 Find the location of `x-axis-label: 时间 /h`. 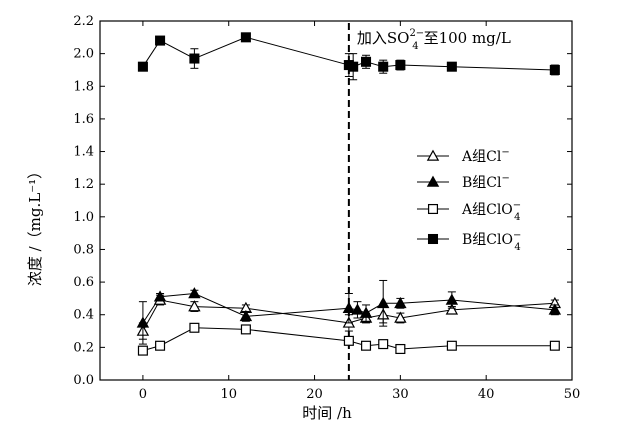

x-axis-label: 时间 /h is located at coordinates (327, 413).